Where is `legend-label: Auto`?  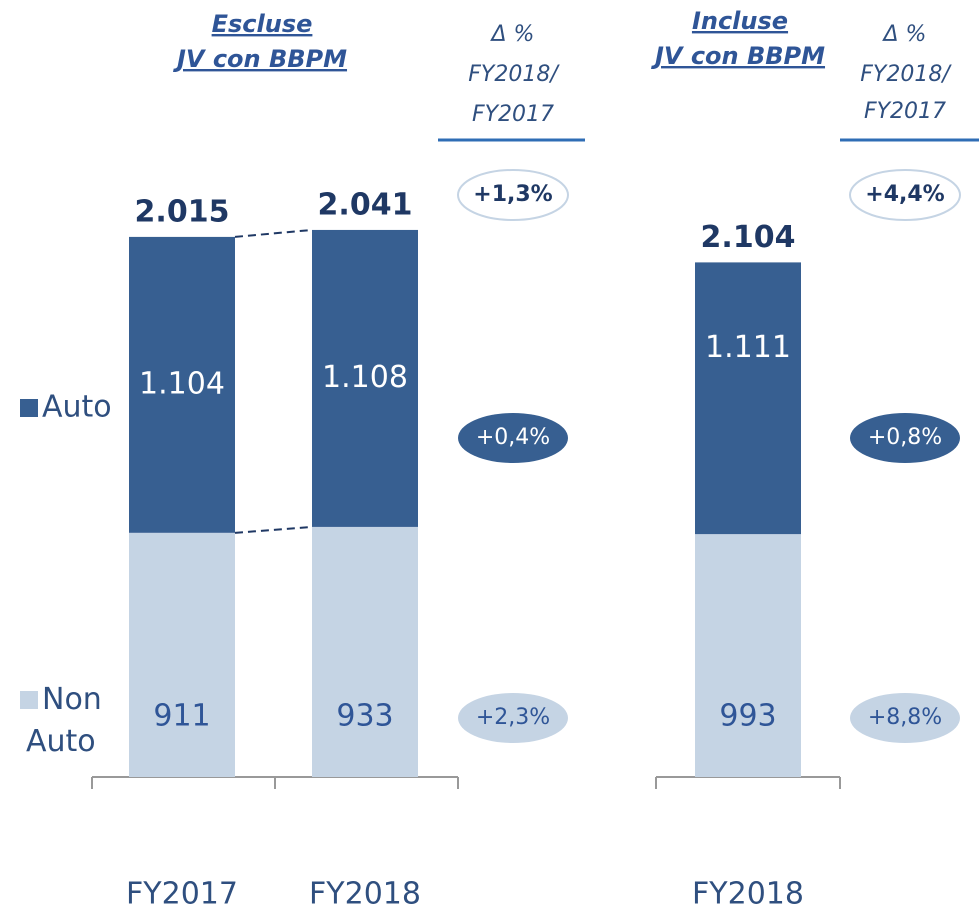 legend-label: Auto is located at coordinates (77, 407).